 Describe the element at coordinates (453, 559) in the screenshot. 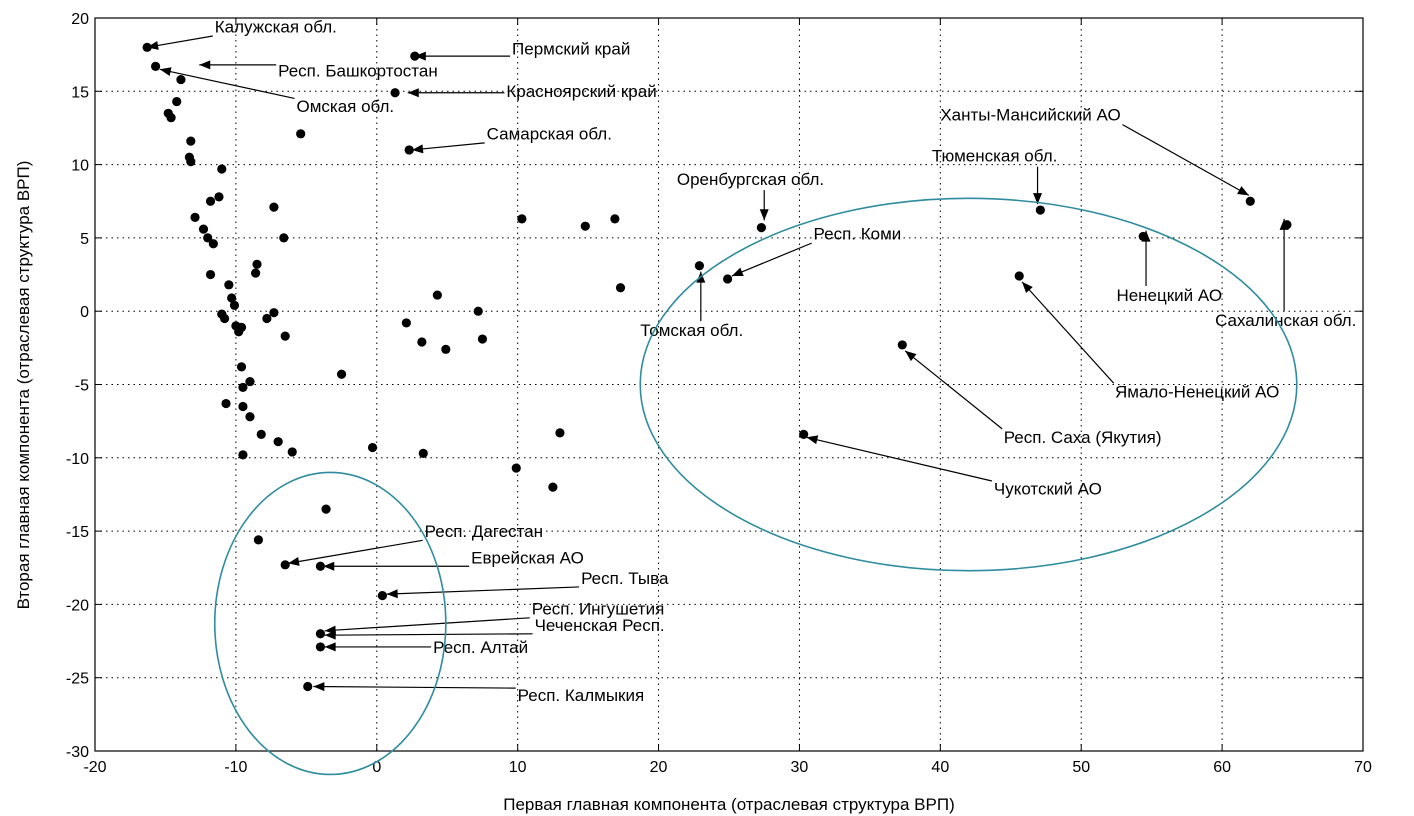

I see `annotation: Еврейская АО` at that location.